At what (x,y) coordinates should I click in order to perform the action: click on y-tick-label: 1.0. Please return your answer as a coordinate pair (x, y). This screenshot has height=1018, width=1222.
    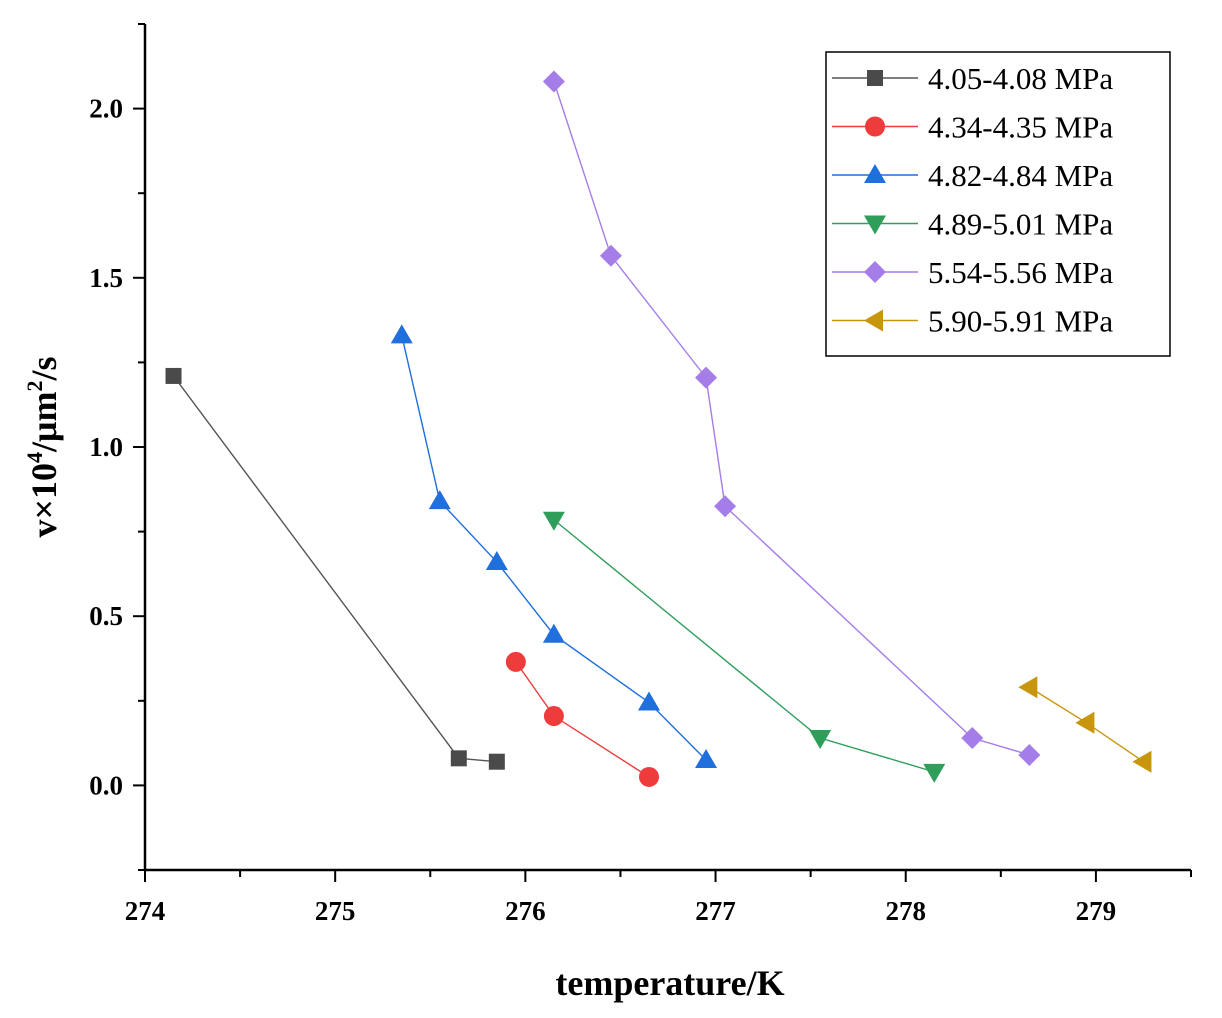
    Looking at the image, I should click on (106, 447).